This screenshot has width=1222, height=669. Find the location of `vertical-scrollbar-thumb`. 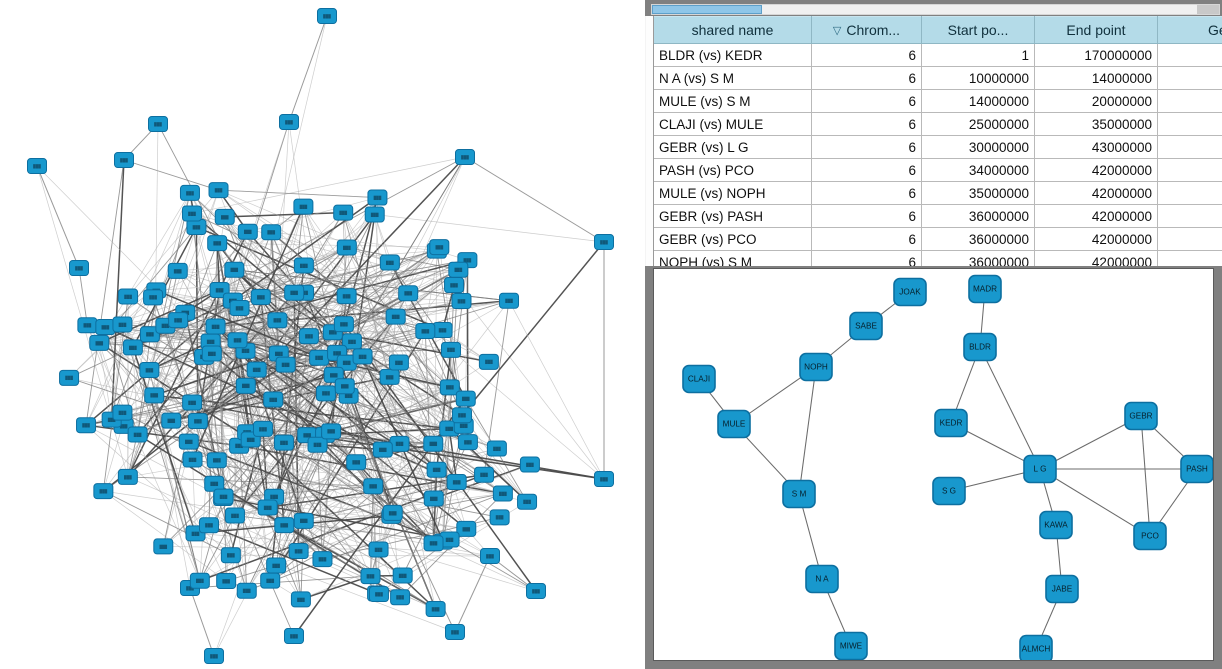

vertical-scrollbar-thumb is located at coordinates (649, 141).